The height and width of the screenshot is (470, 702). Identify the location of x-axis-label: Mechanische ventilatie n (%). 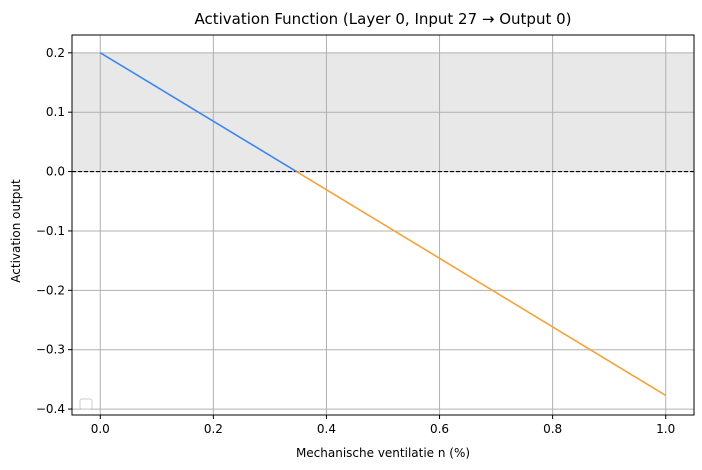
(383, 453).